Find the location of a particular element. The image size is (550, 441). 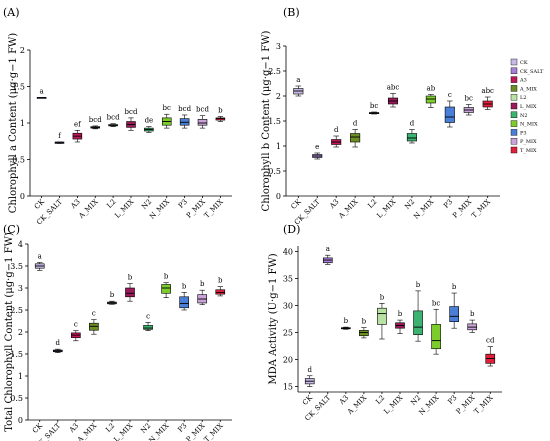

legend-item: P_MIX is located at coordinates (523, 141).